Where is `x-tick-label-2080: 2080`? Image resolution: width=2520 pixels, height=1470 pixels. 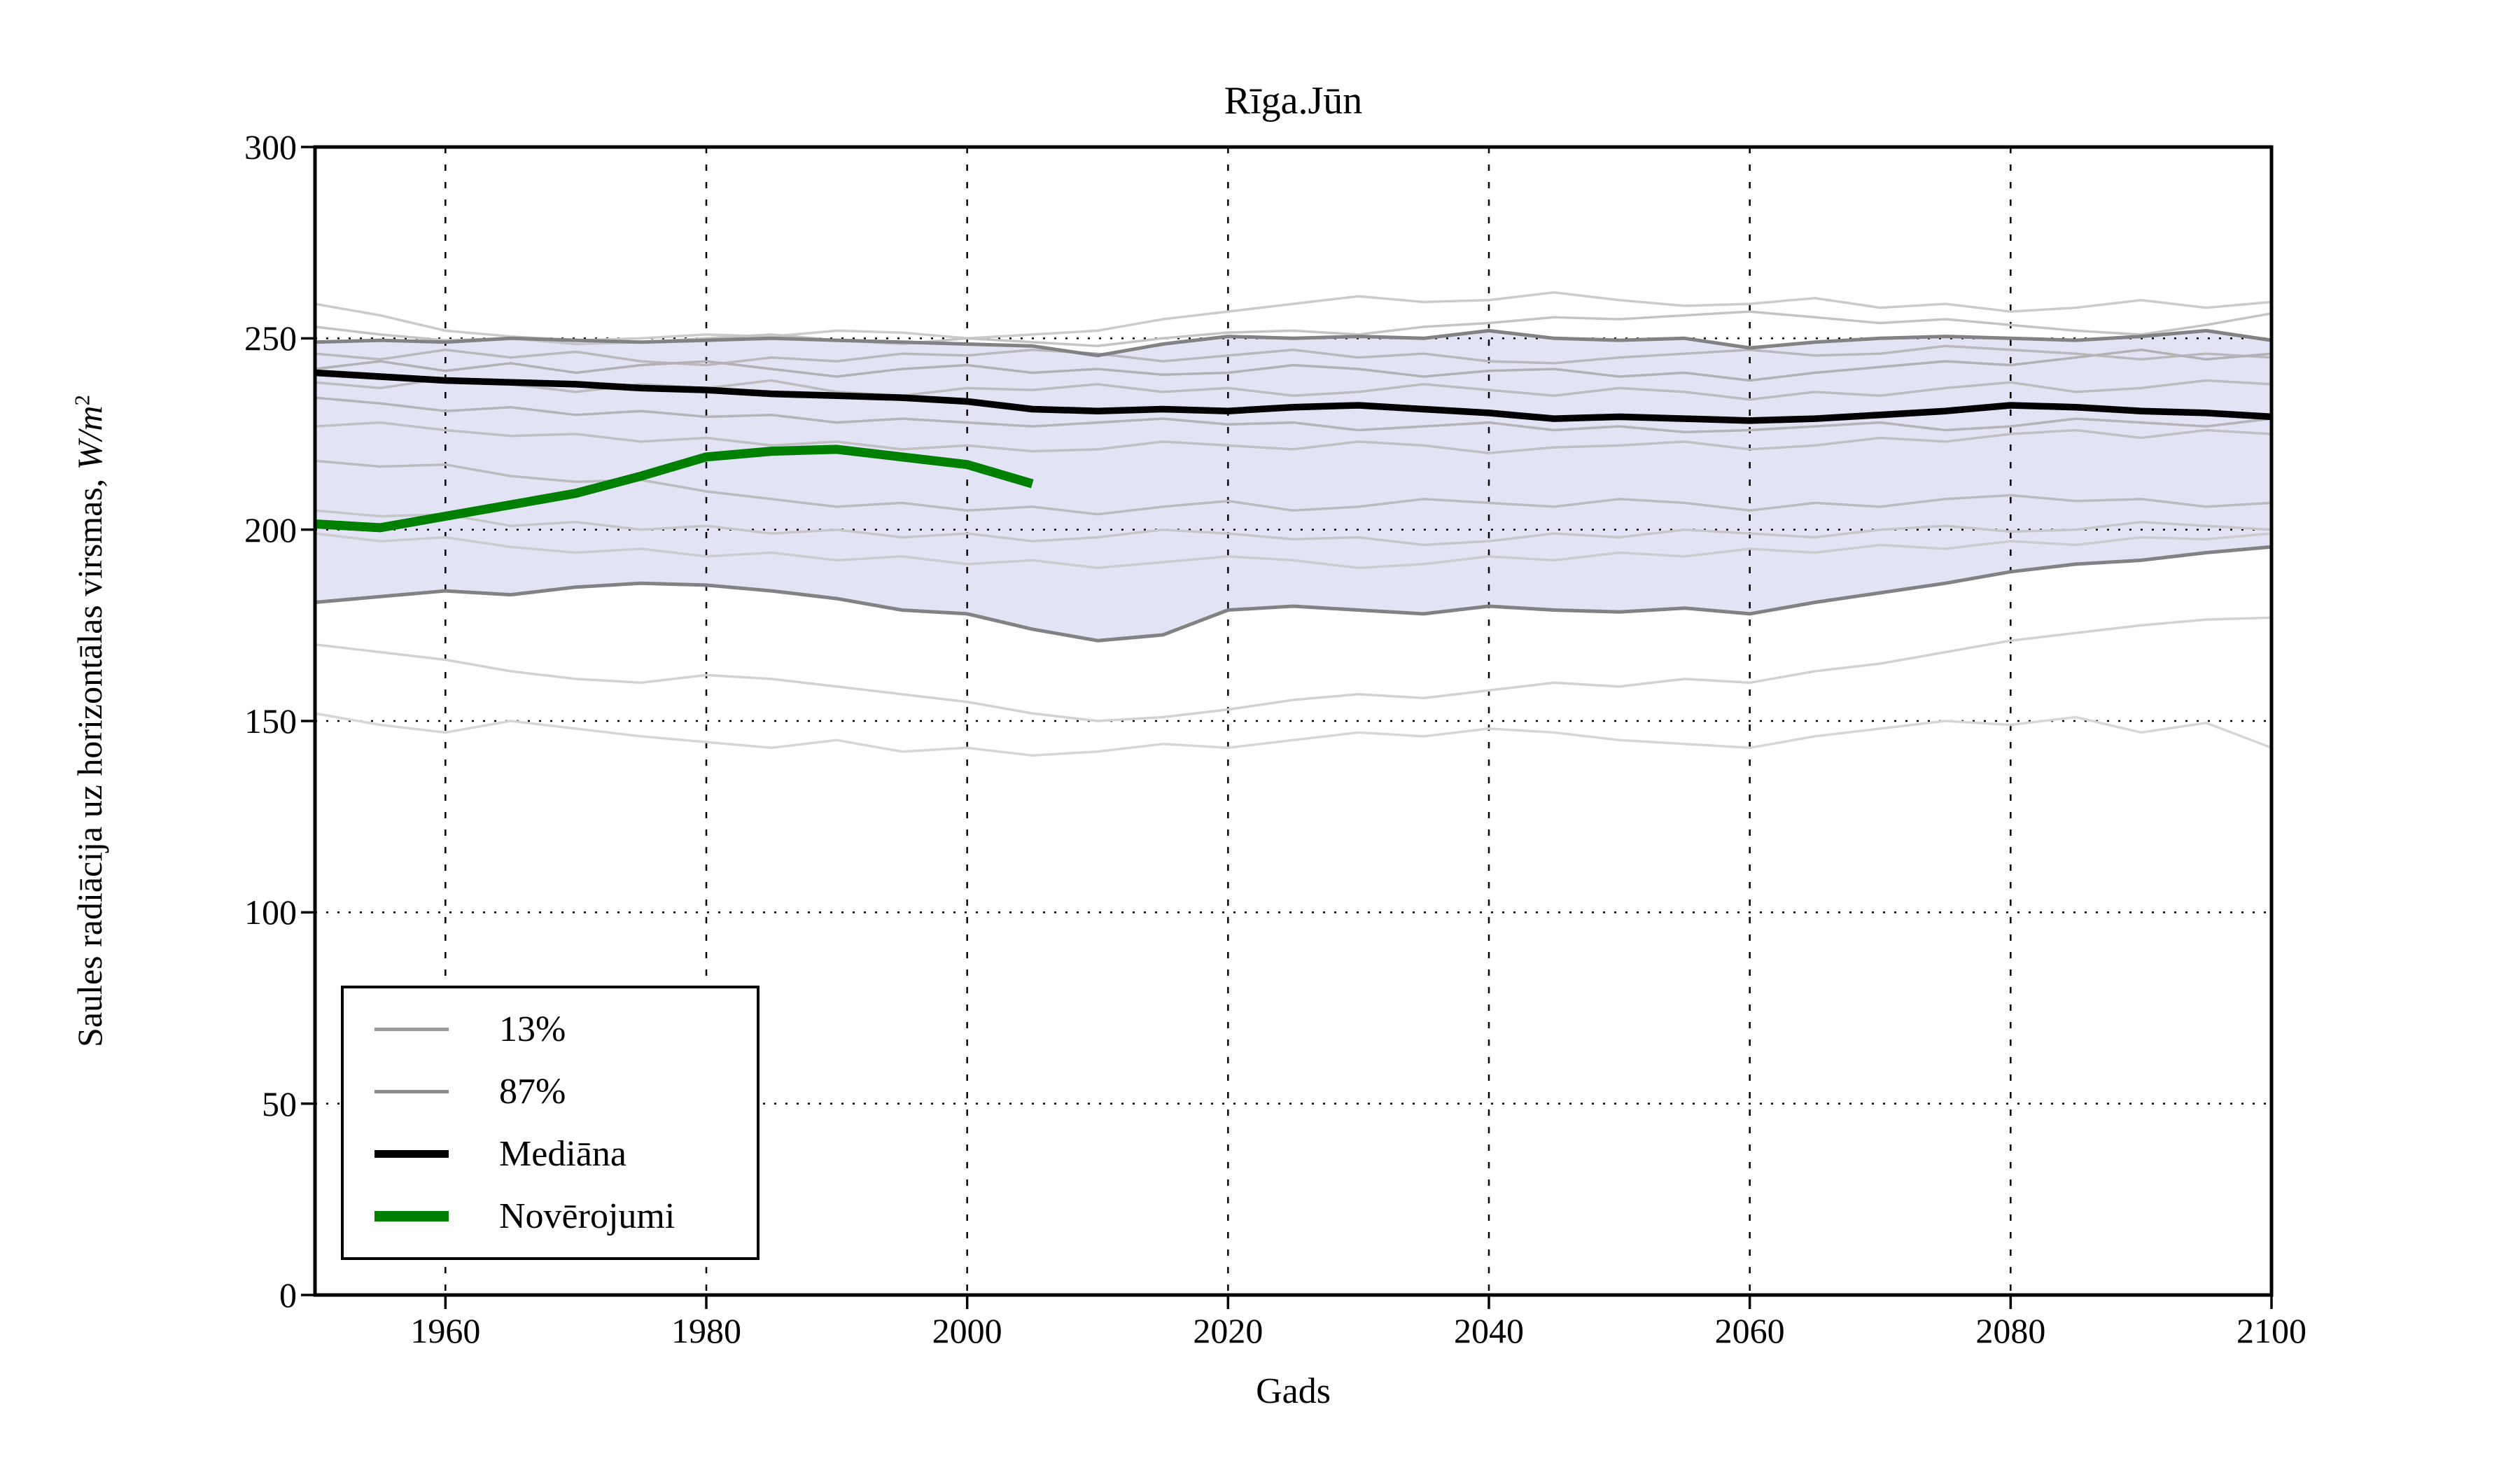 x-tick-label-2080: 2080 is located at coordinates (2010, 1330).